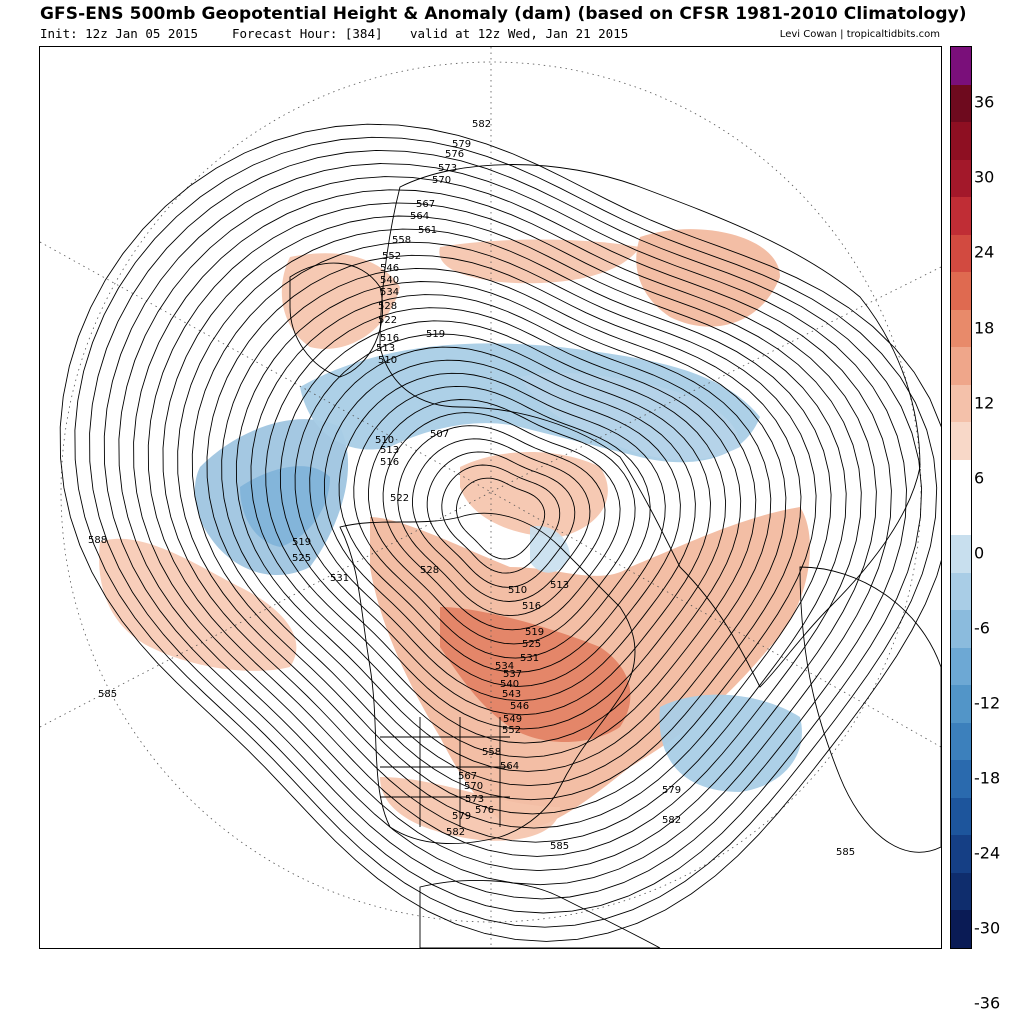 The height and width of the screenshot is (1013, 1024). Describe the element at coordinates (539, 261) in the screenshot. I see `anomaly-scandinavia` at that location.